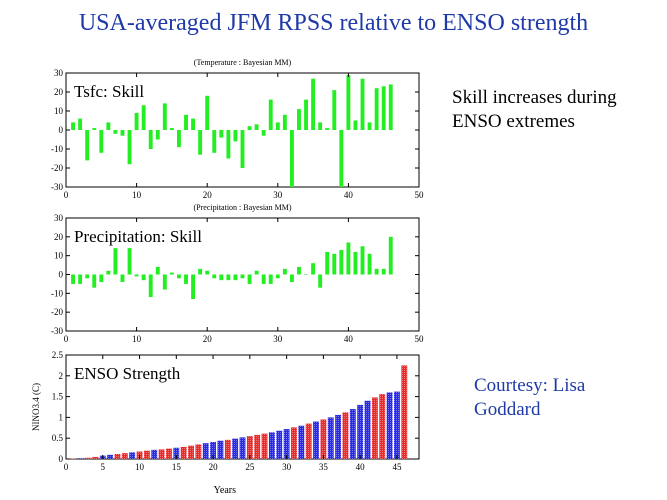  Describe the element at coordinates (57, 331) in the screenshot. I see `y-tick-label: -30` at that location.